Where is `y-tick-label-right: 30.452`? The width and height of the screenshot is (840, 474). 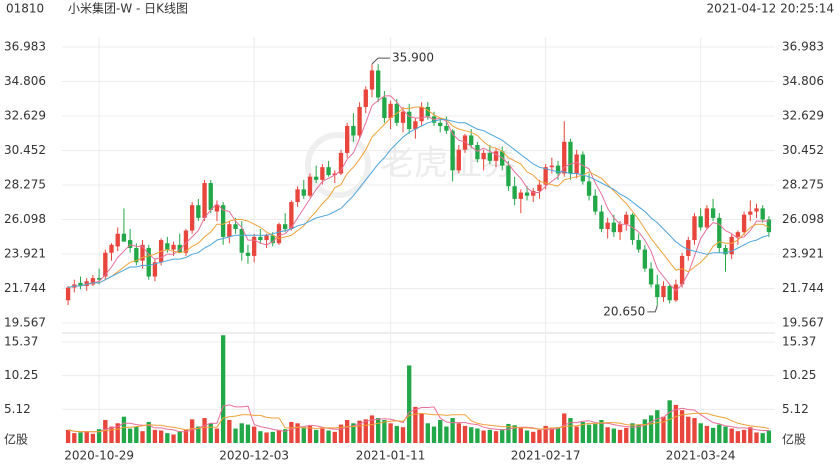
y-tick-label-right: 30.452 is located at coordinates (803, 150).